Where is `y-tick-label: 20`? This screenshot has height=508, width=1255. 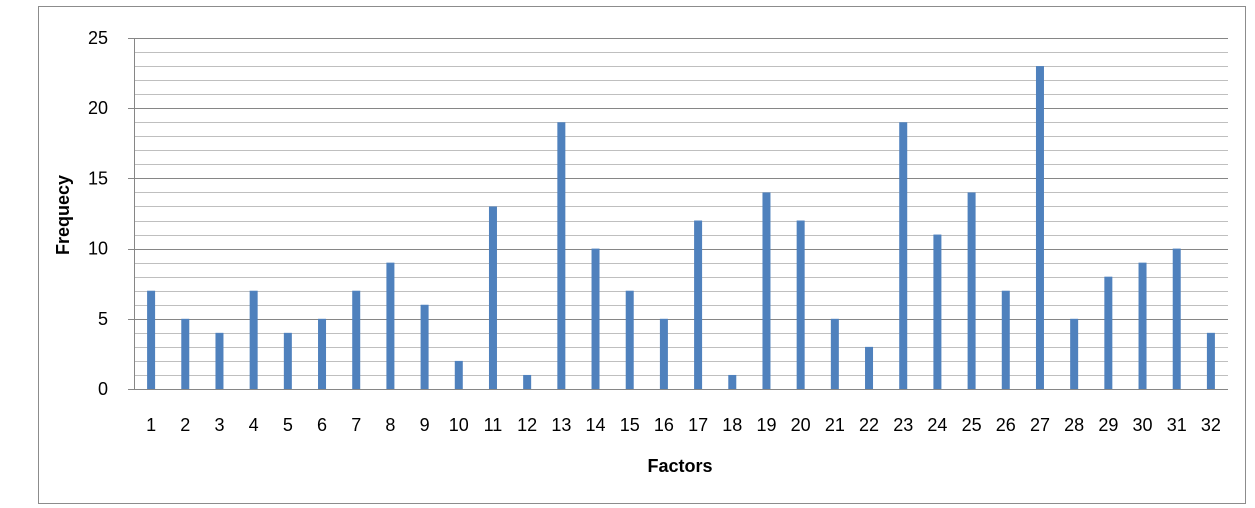 y-tick-label: 20 is located at coordinates (98, 108).